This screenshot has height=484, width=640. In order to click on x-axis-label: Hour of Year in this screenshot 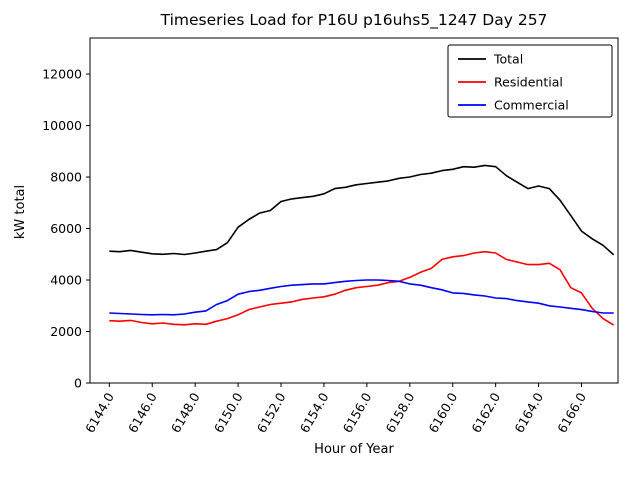, I will do `click(354, 449)`.